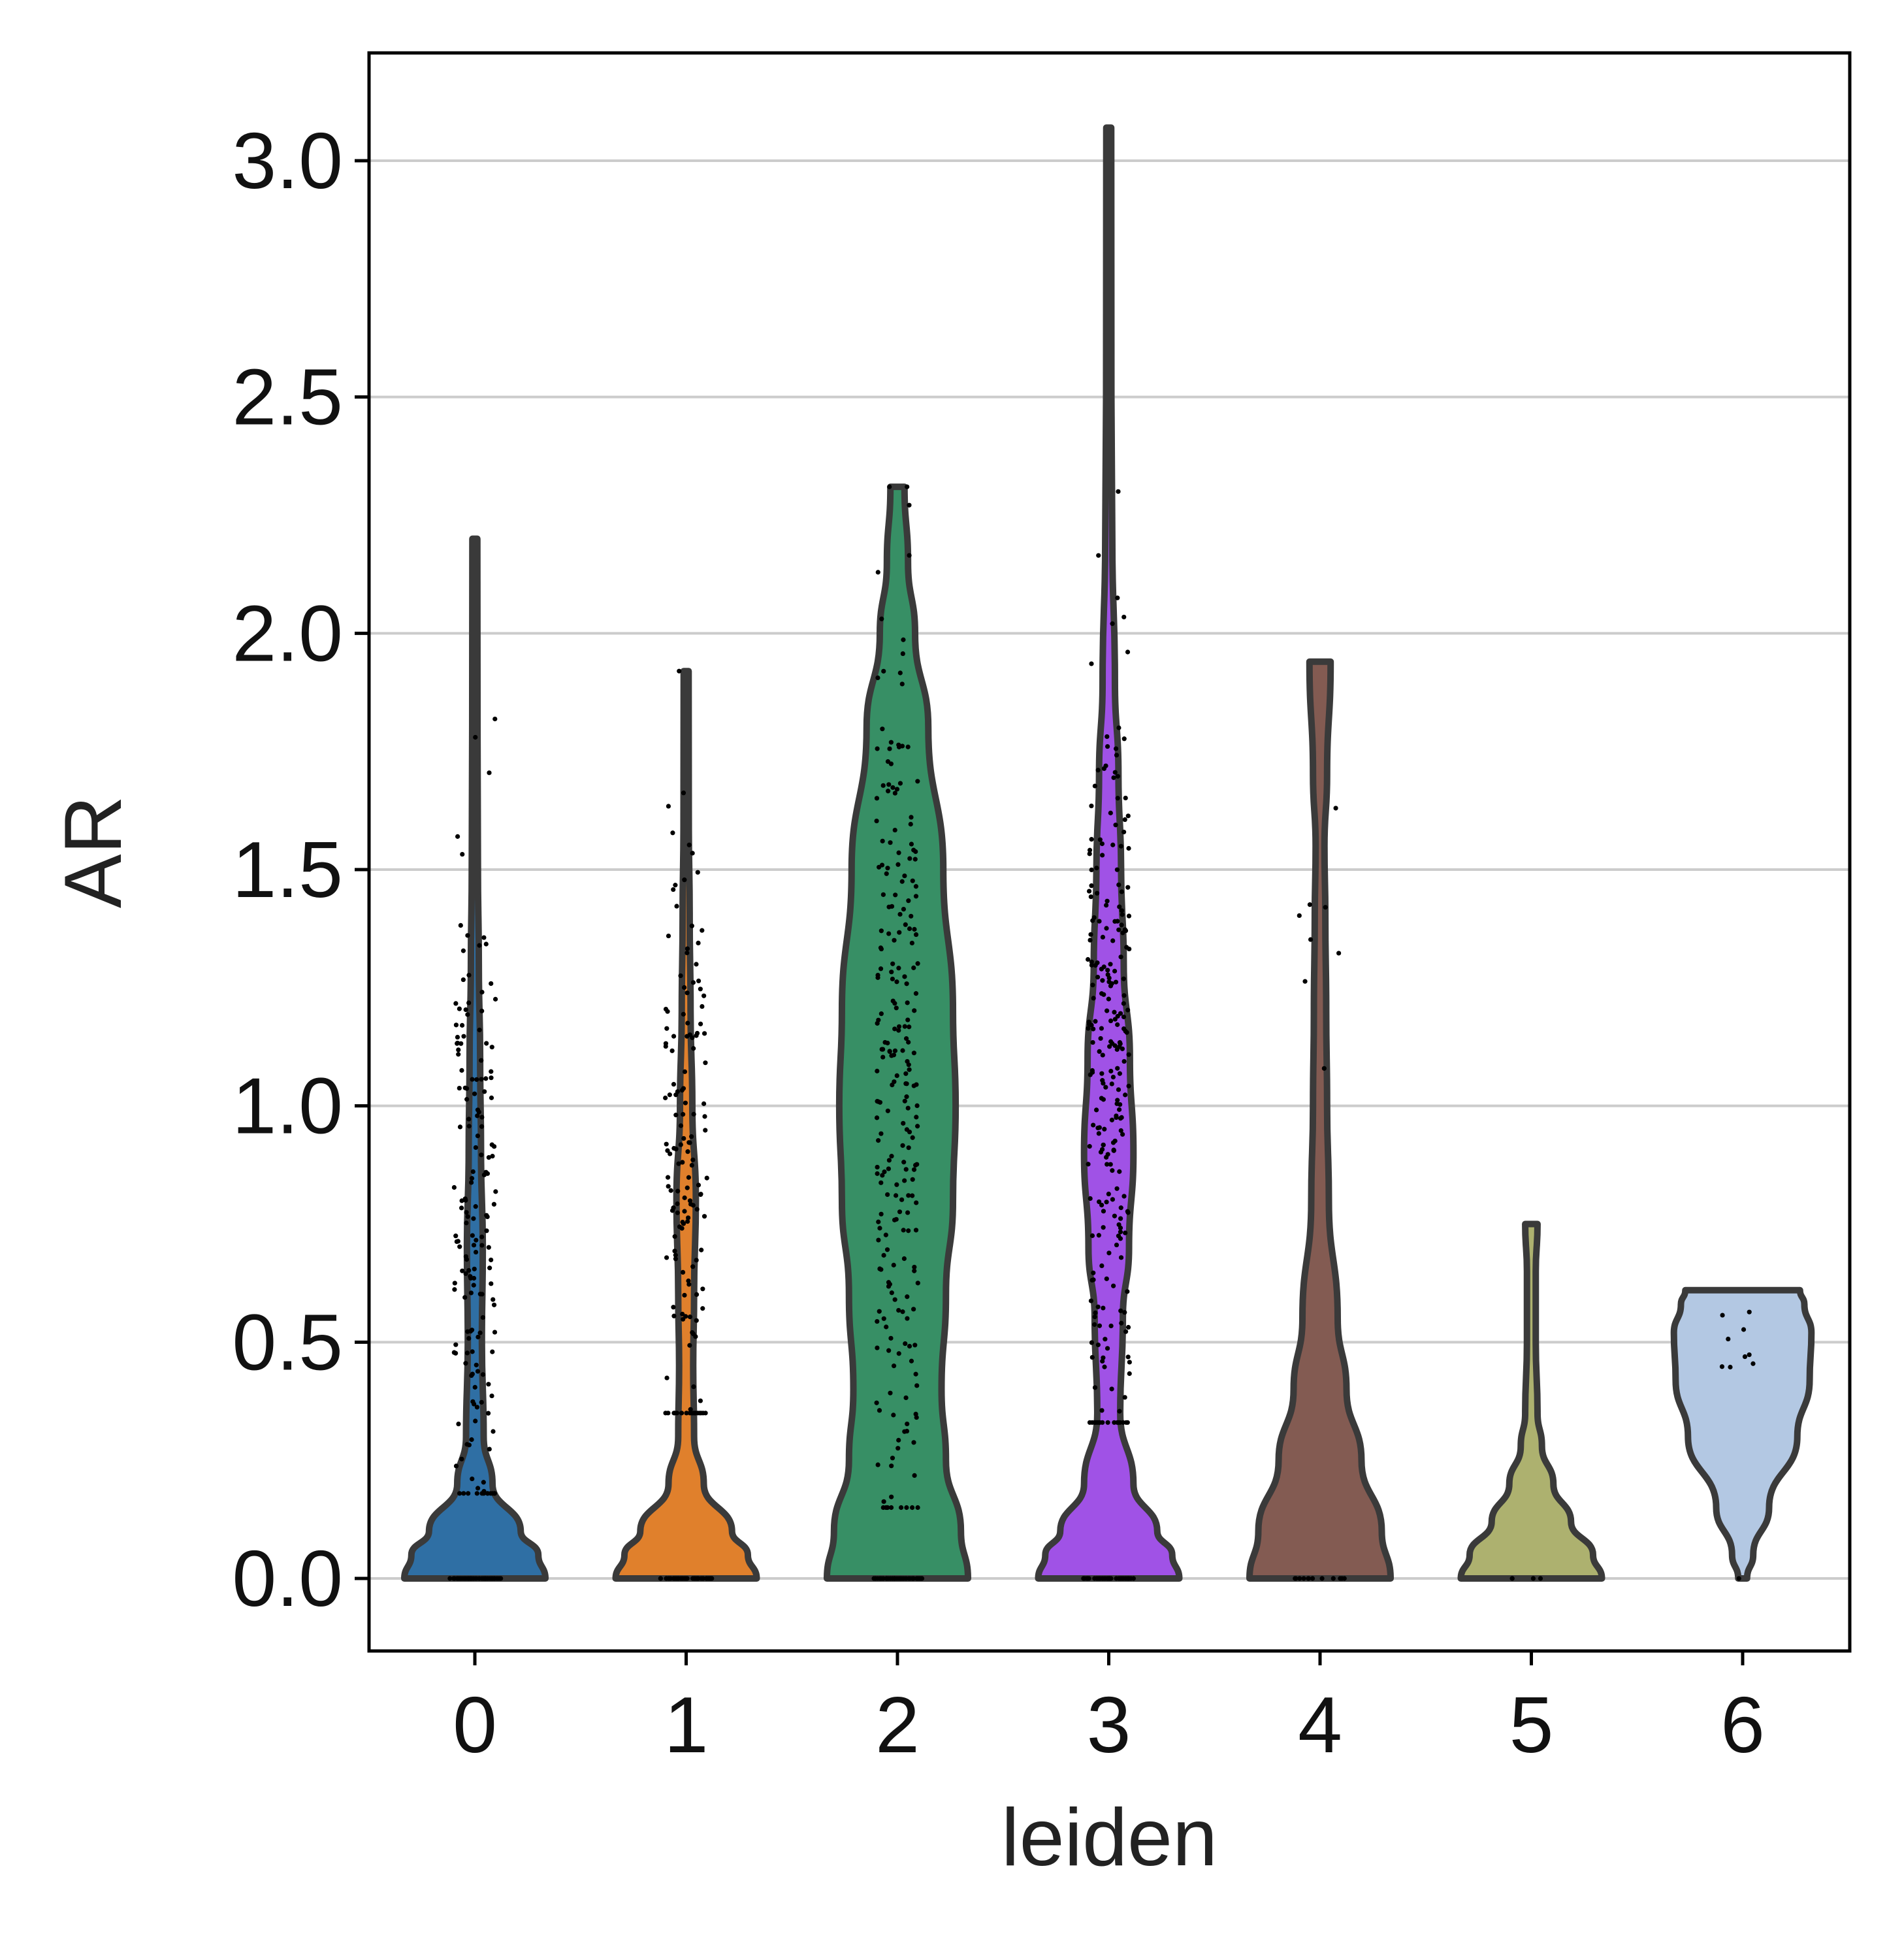 The height and width of the screenshot is (1960, 1887). What do you see at coordinates (897, 1724) in the screenshot?
I see `x-tick-label-2: 2` at bounding box center [897, 1724].